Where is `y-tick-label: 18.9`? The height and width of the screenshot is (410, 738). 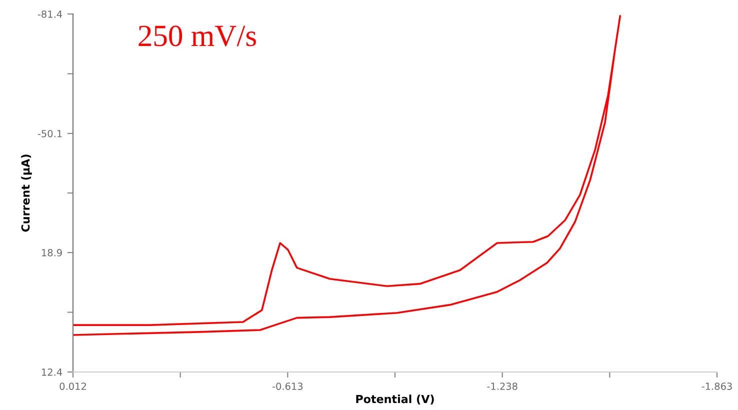
y-tick-label: 18.9 is located at coordinates (52, 252).